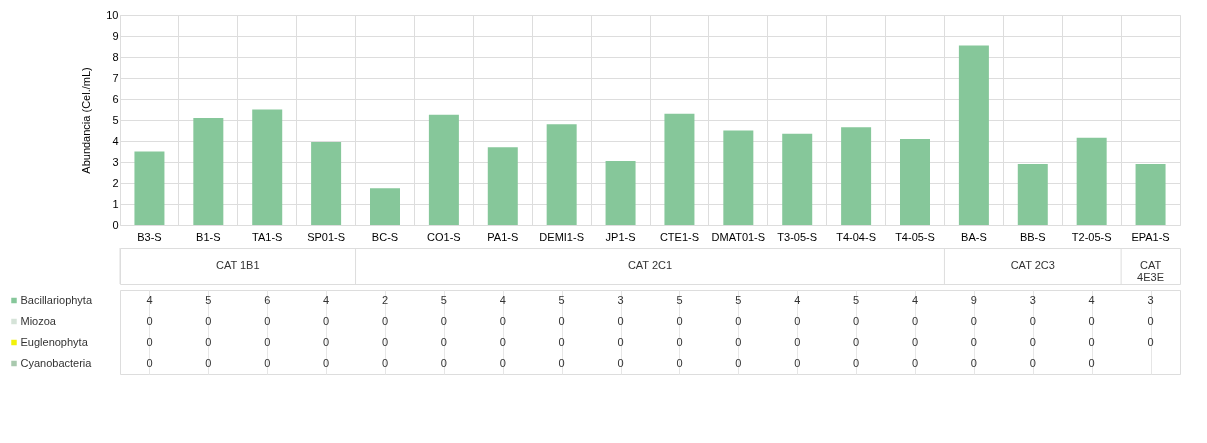  What do you see at coordinates (38, 321) in the screenshot?
I see `legend-label: Miozoa` at bounding box center [38, 321].